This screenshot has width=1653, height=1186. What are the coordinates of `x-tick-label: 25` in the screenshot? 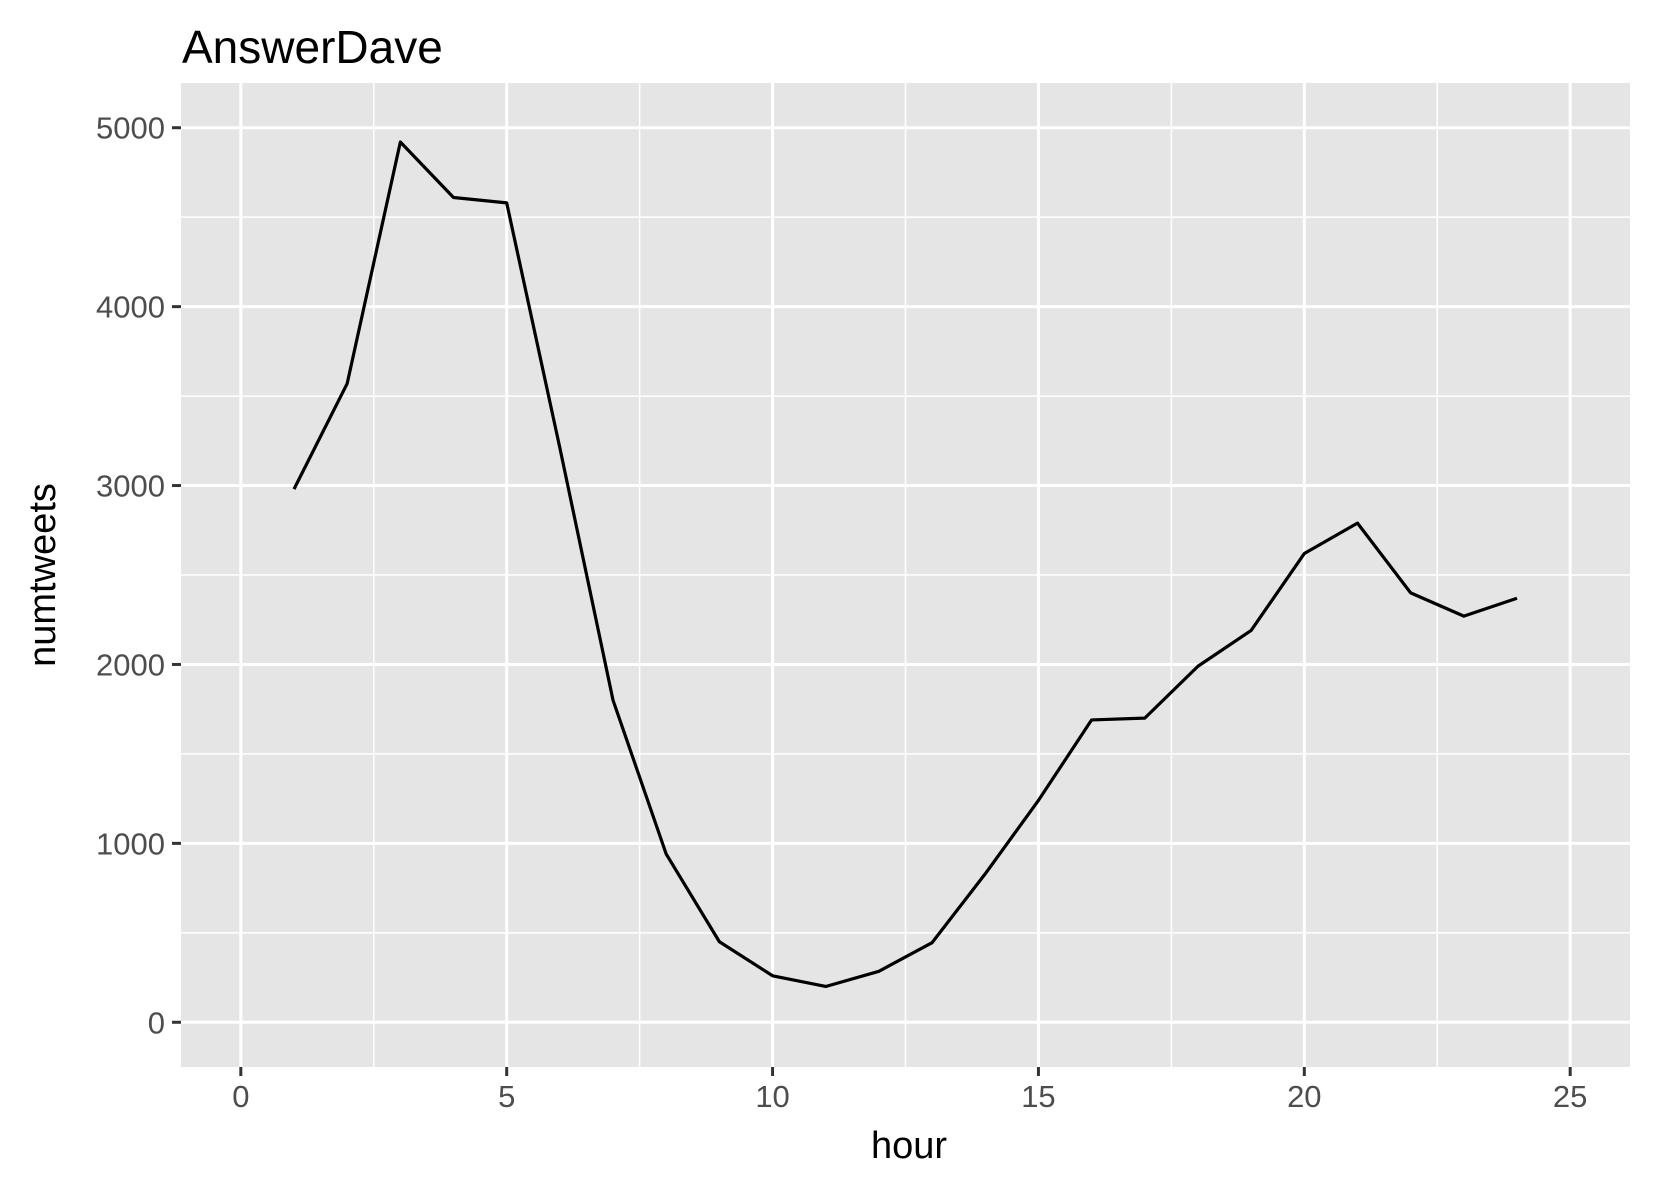 It's located at (1570, 1096).